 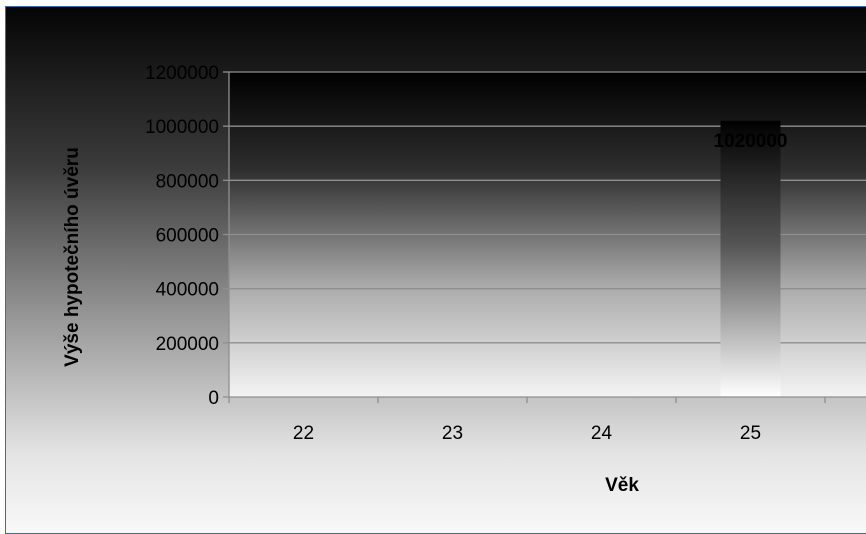 I want to click on x-tick-label: 25, so click(x=750, y=433).